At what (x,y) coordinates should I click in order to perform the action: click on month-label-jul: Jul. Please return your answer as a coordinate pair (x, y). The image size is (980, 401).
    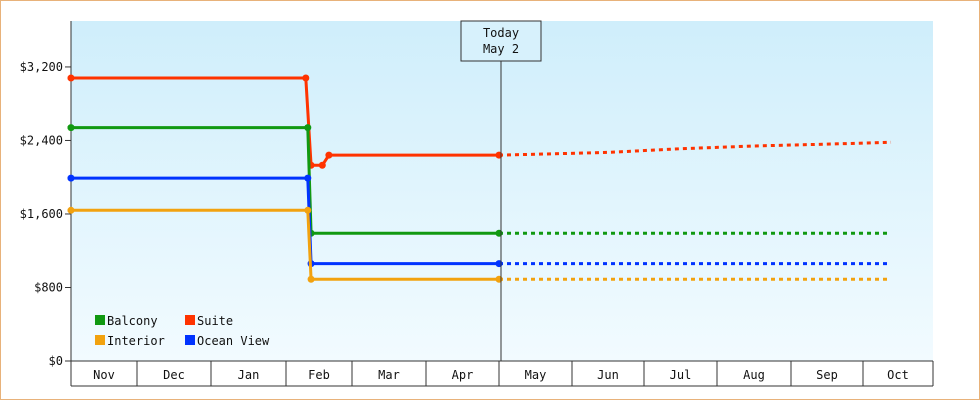
    Looking at the image, I should click on (681, 375).